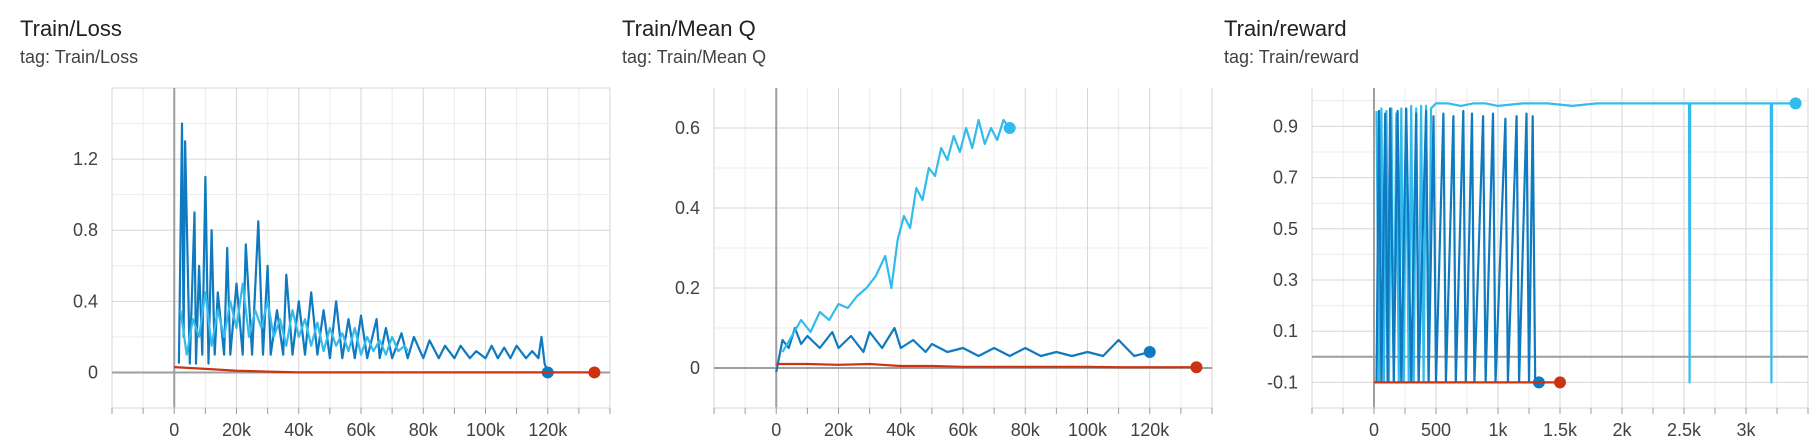 The width and height of the screenshot is (1820, 445). Describe the element at coordinates (85, 230) in the screenshot. I see `y-tick-label: 0.8` at that location.